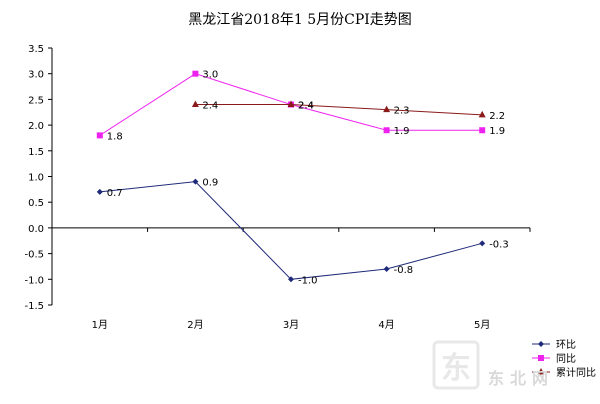 The image size is (600, 404). Describe the element at coordinates (36, 75) in the screenshot. I see `y-tick-label: 3.0` at that location.